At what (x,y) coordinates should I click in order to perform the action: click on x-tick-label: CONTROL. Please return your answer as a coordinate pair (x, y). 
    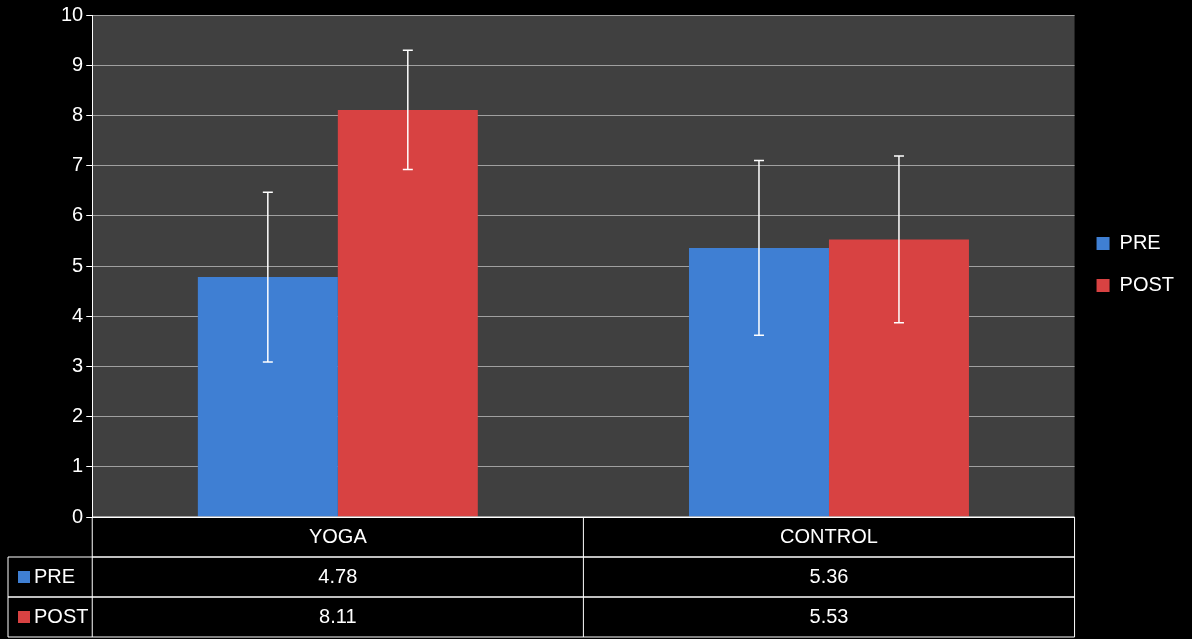
    Looking at the image, I should click on (829, 535).